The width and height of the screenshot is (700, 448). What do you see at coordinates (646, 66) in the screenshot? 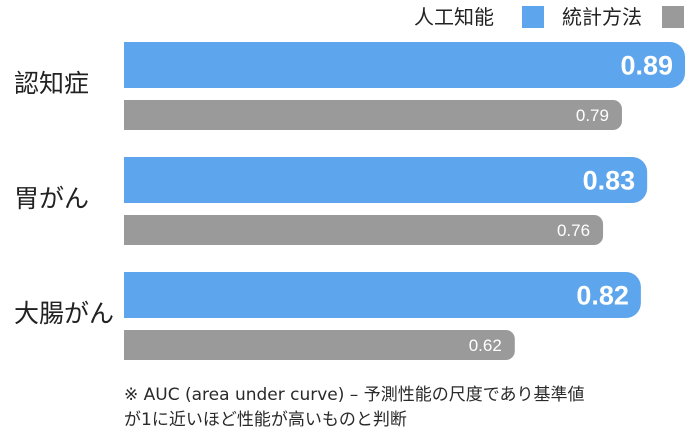
I see `data-label-ai-category-1: 0.89` at bounding box center [646, 66].